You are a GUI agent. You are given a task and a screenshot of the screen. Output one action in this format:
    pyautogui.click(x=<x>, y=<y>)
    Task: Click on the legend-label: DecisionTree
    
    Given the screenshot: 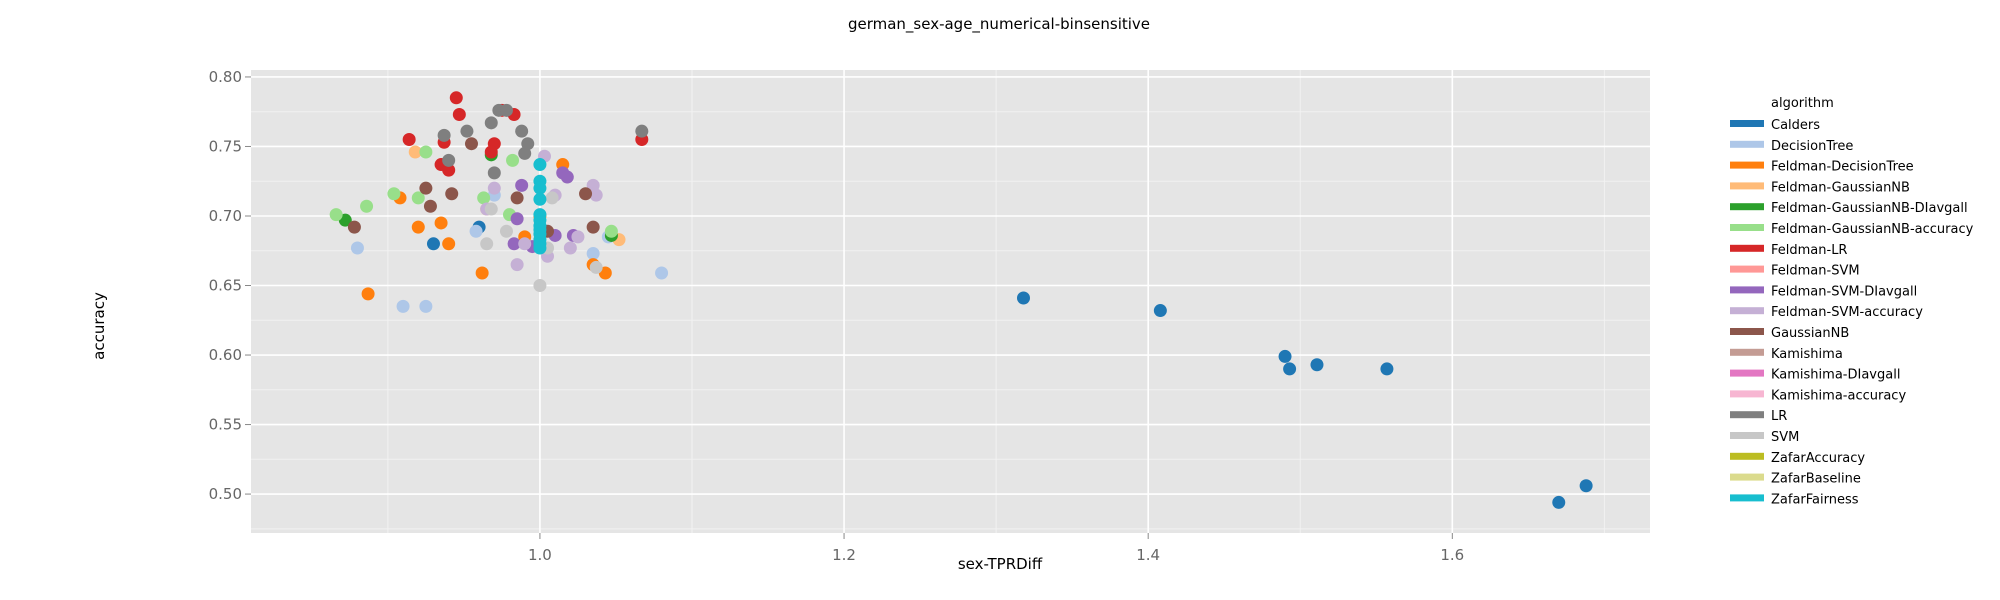 What is the action you would take?
    pyautogui.click(x=1812, y=146)
    